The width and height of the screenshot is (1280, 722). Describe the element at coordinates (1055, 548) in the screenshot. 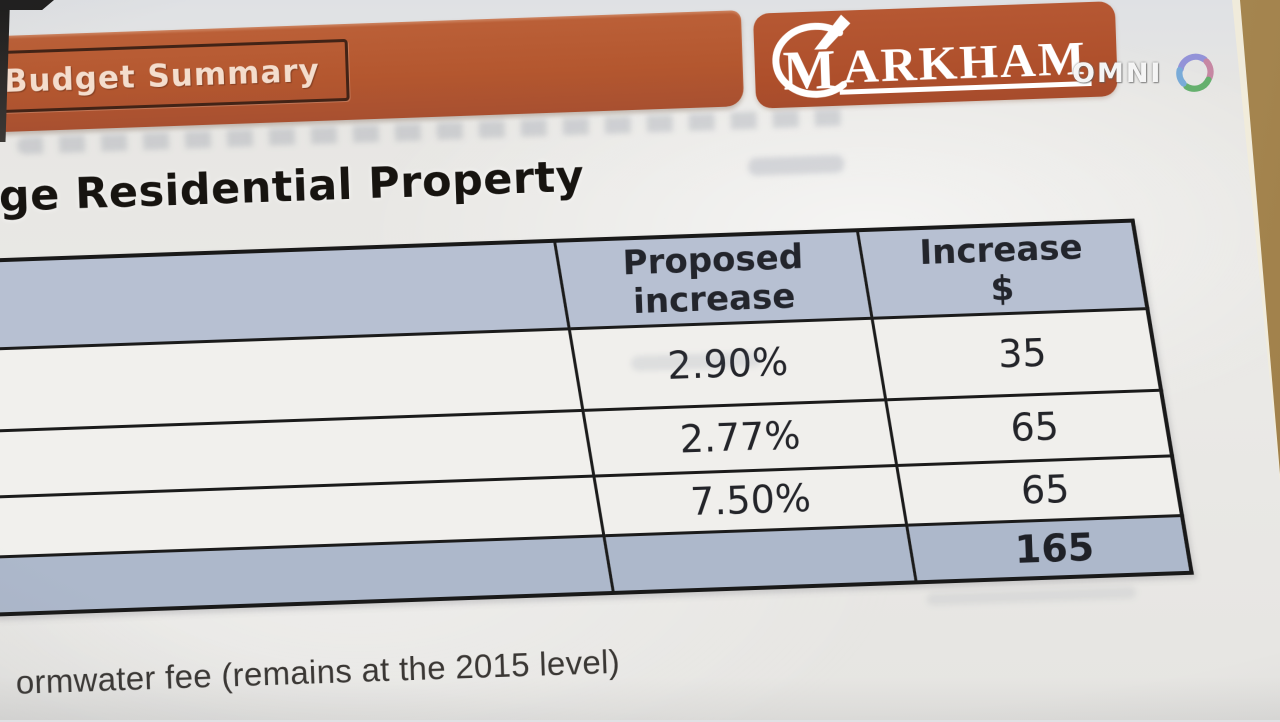

I see `total-amount: 165` at that location.